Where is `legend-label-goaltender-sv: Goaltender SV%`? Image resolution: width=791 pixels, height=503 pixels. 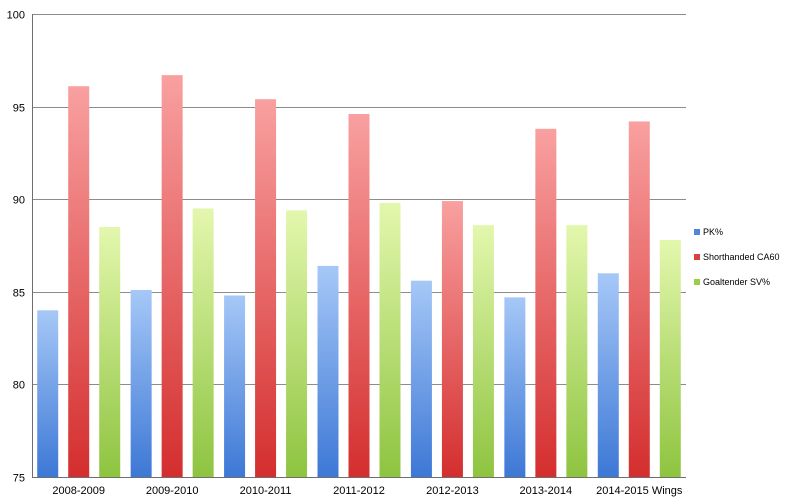
legend-label-goaltender-sv: Goaltender SV% is located at coordinates (737, 282).